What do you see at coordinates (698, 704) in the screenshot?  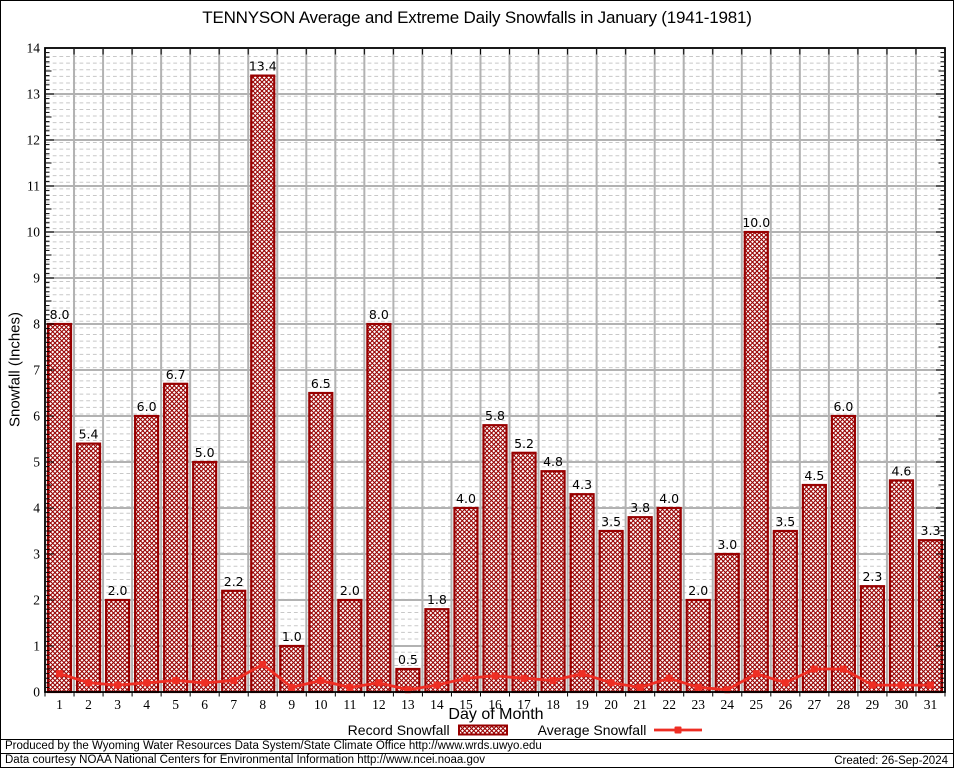 I see `x-tick-label: 23` at bounding box center [698, 704].